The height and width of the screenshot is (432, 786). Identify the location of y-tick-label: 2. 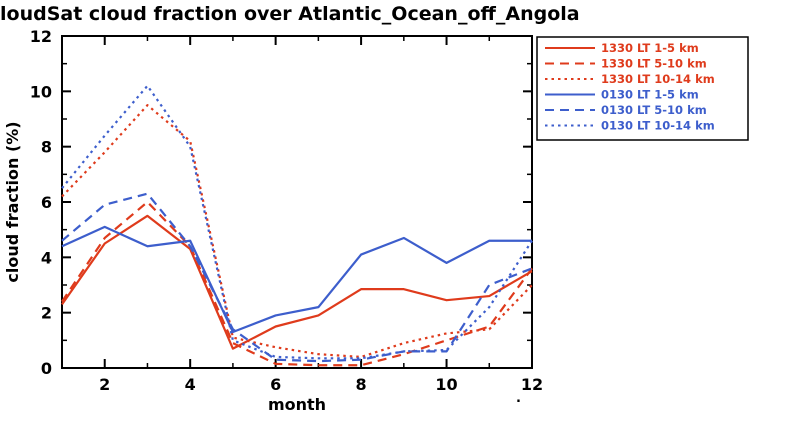
(46, 313).